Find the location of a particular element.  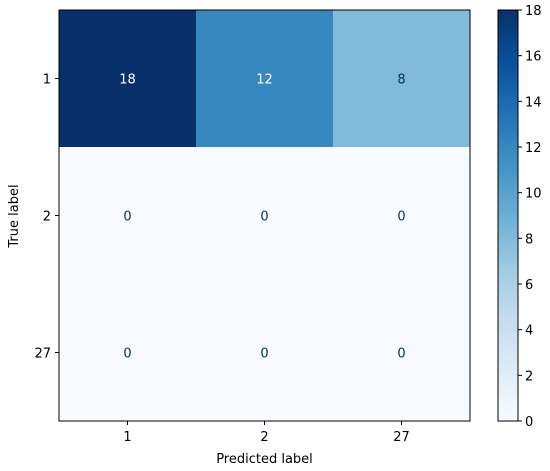

colorbar-tick-label: 6 is located at coordinates (529, 285).